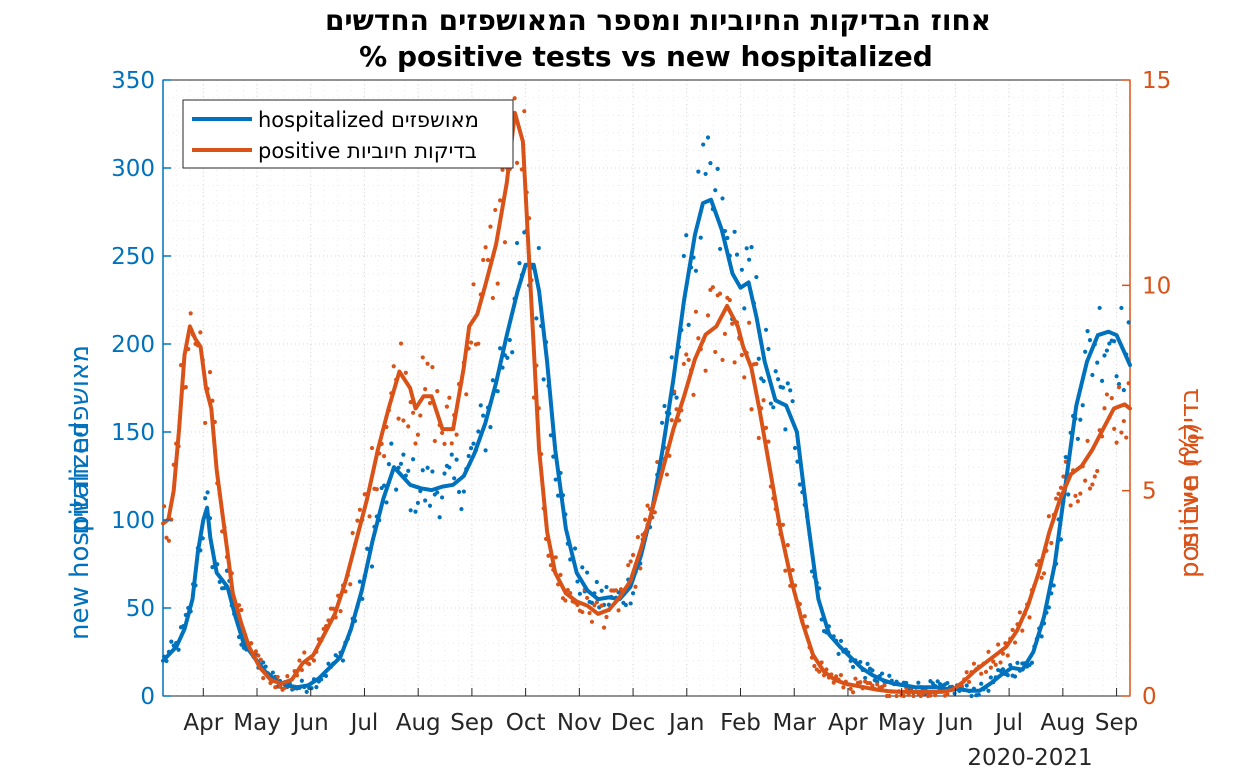 This screenshot has width=1250, height=781. I want to click on legend-box, so click(348, 134).